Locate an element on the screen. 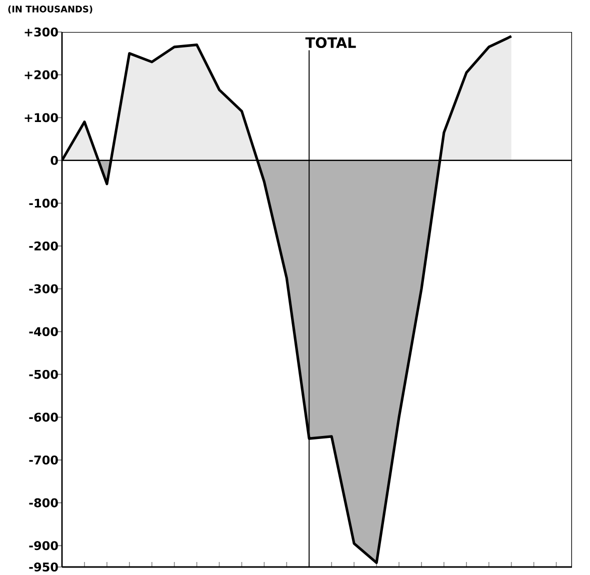 The width and height of the screenshot is (590, 575). y-tick-label: -700 is located at coordinates (43, 460).